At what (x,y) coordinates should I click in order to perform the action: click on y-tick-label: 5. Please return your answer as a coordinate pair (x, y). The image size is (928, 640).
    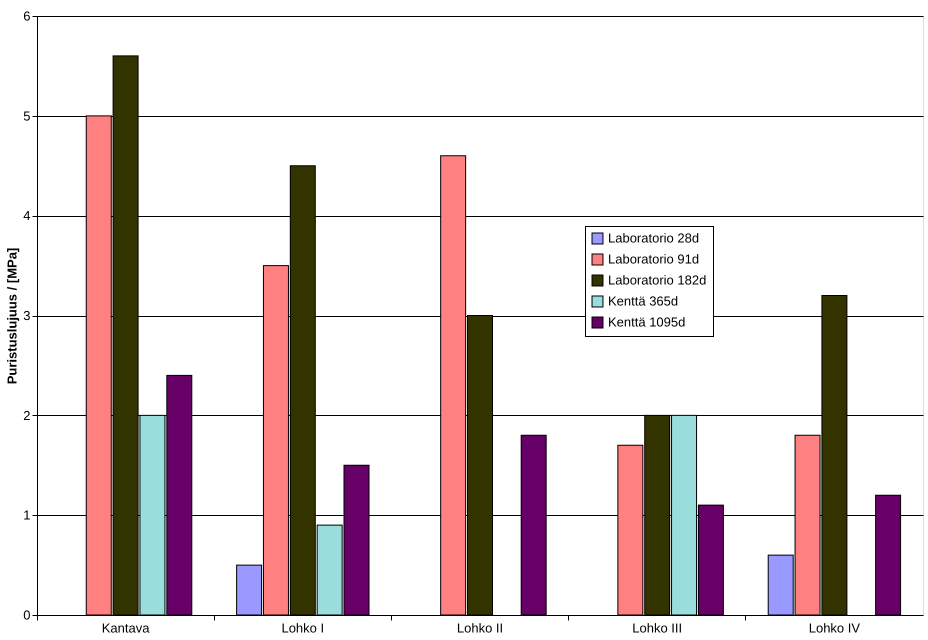
    Looking at the image, I should click on (26, 116).